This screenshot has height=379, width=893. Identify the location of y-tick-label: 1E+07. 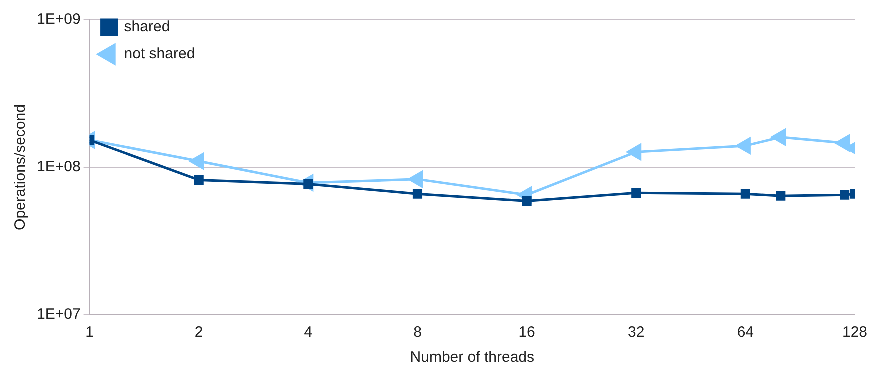
(58, 315).